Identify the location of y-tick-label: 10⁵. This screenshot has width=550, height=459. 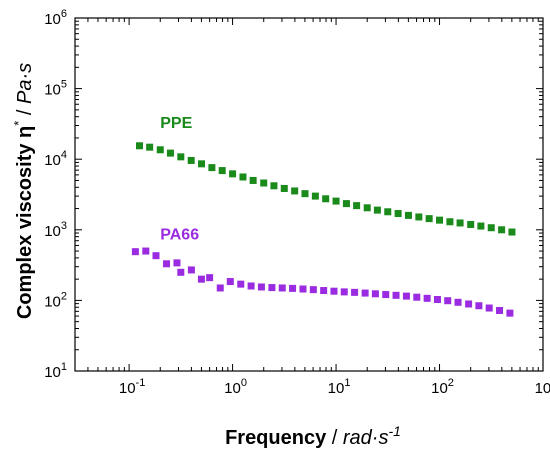
(55, 89).